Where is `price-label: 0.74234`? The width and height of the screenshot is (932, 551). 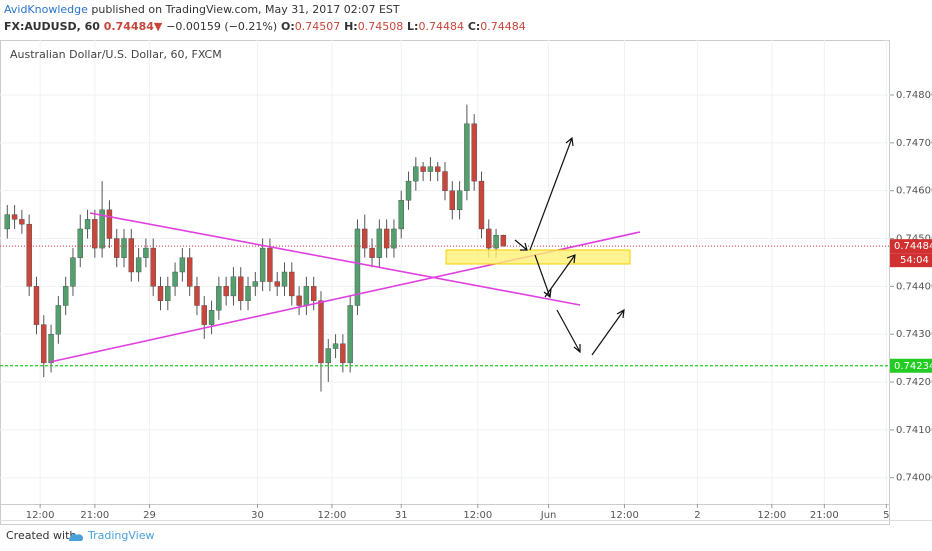
price-label: 0.74234 is located at coordinates (913, 366).